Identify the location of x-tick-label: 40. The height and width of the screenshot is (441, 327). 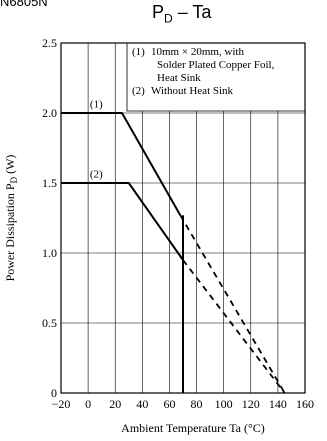
(142, 404).